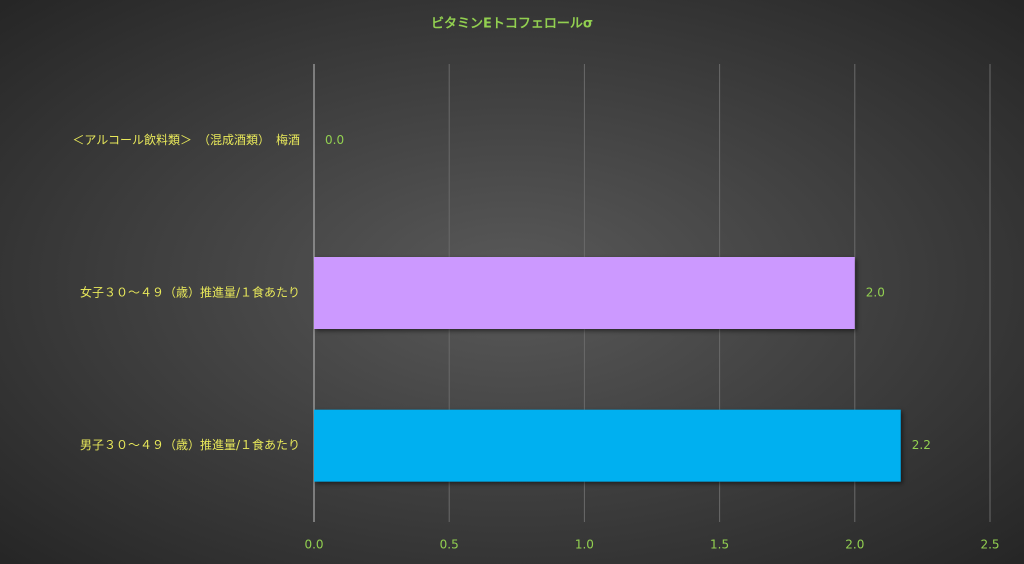 This screenshot has height=564, width=1024. I want to click on x-tick-label: 2.0, so click(854, 545).